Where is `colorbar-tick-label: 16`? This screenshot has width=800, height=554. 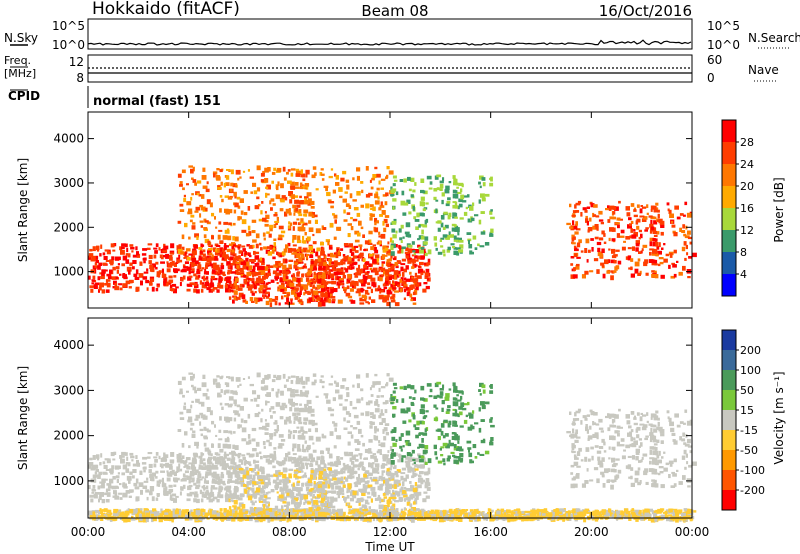
colorbar-tick-label: 16 is located at coordinates (747, 208).